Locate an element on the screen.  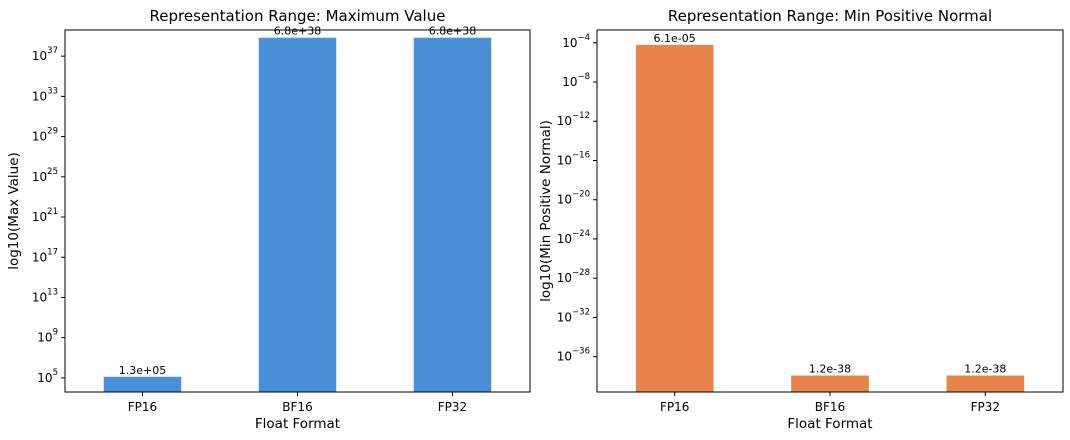
data-label-bf16: 6.8e+38 is located at coordinates (297, 31).